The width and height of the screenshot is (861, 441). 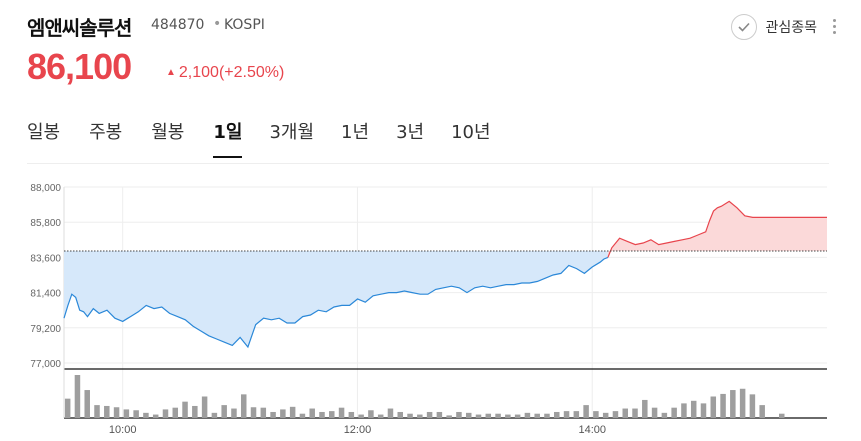 I want to click on watchlist-button: 관심종목, so click(x=774, y=27).